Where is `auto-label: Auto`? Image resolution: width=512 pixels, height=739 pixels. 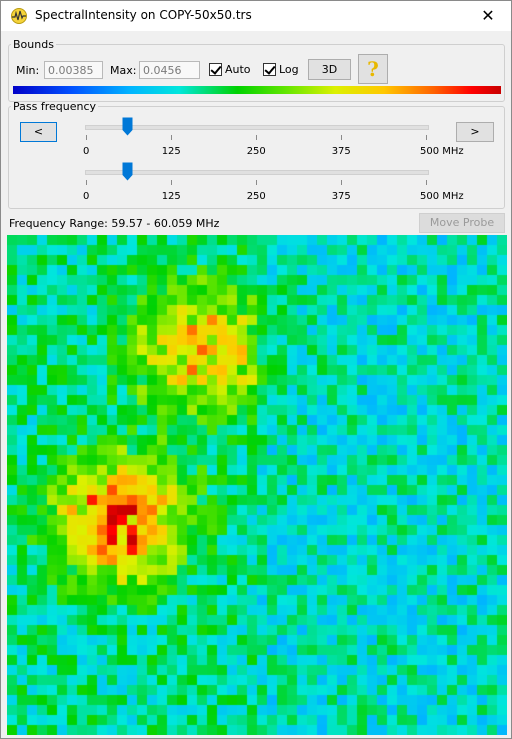
auto-label: Auto is located at coordinates (238, 69).